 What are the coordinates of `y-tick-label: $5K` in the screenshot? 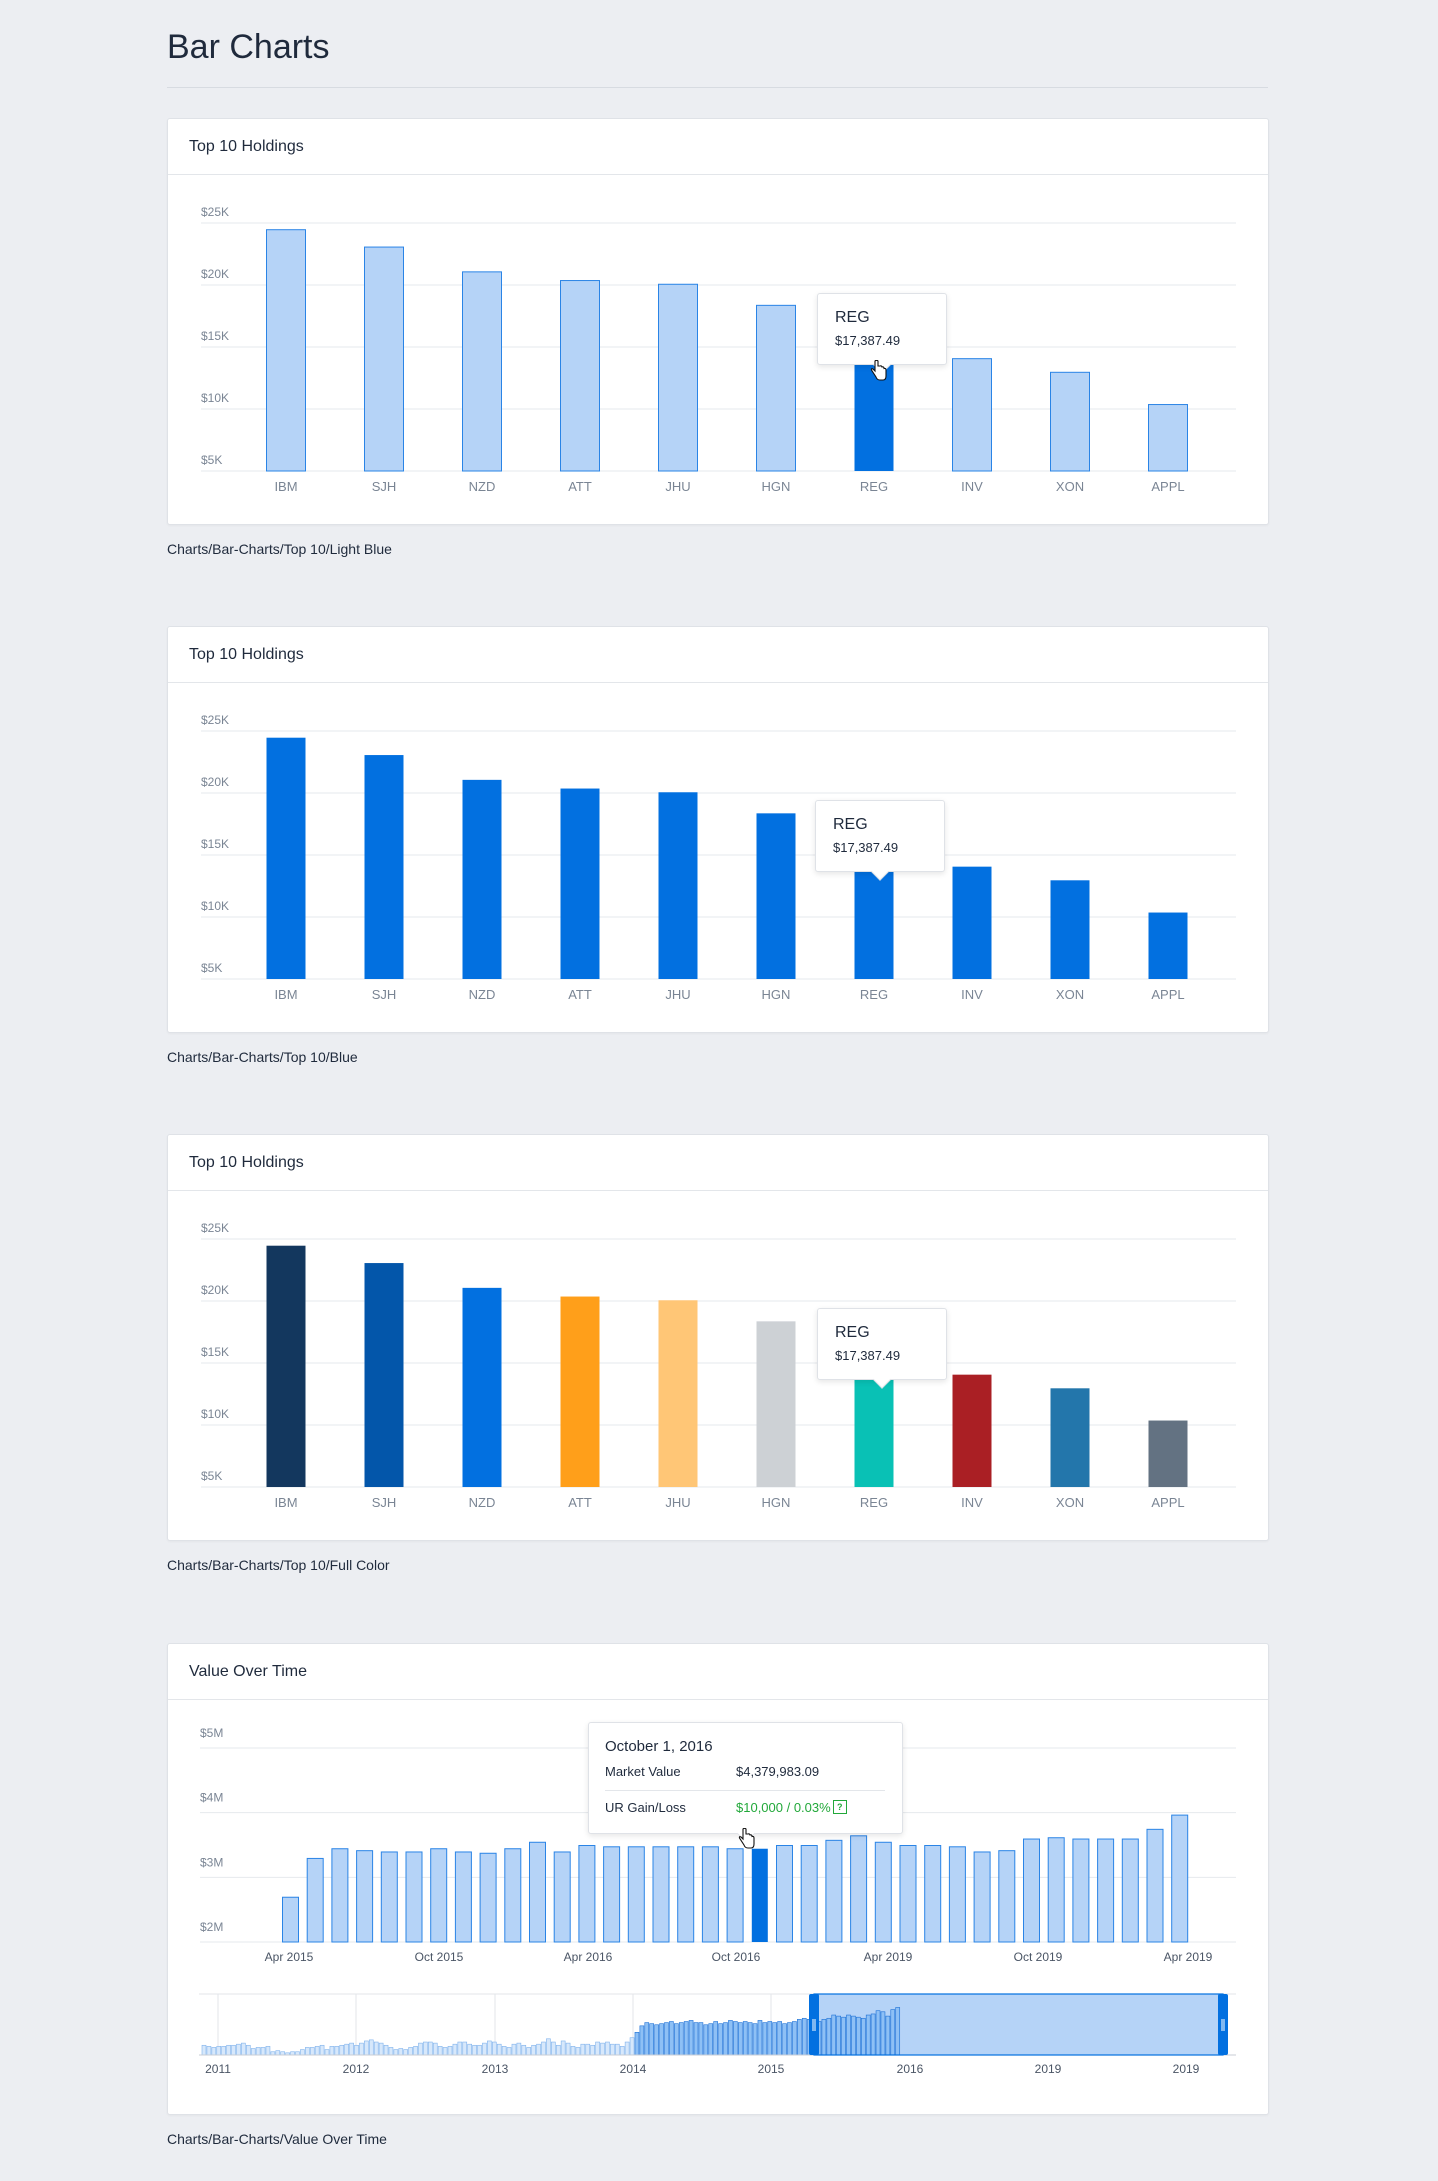 It's located at (211, 460).